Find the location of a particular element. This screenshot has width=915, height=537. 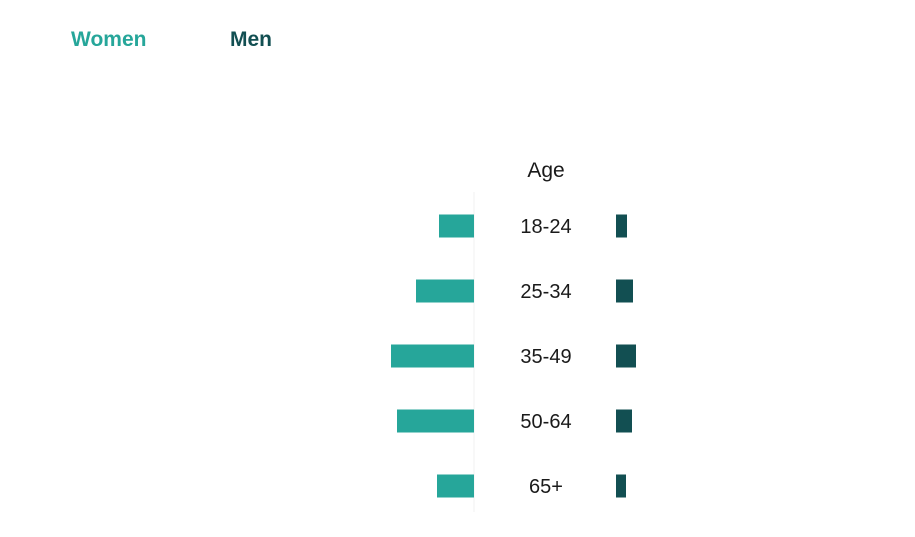

category-label-65+: 65+ is located at coordinates (546, 487).